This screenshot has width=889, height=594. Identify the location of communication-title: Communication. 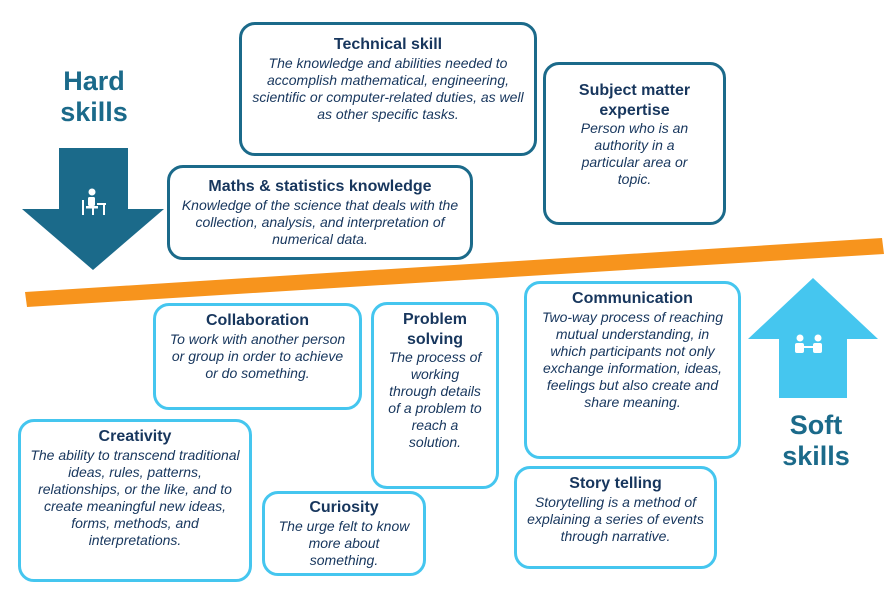
(632, 298).